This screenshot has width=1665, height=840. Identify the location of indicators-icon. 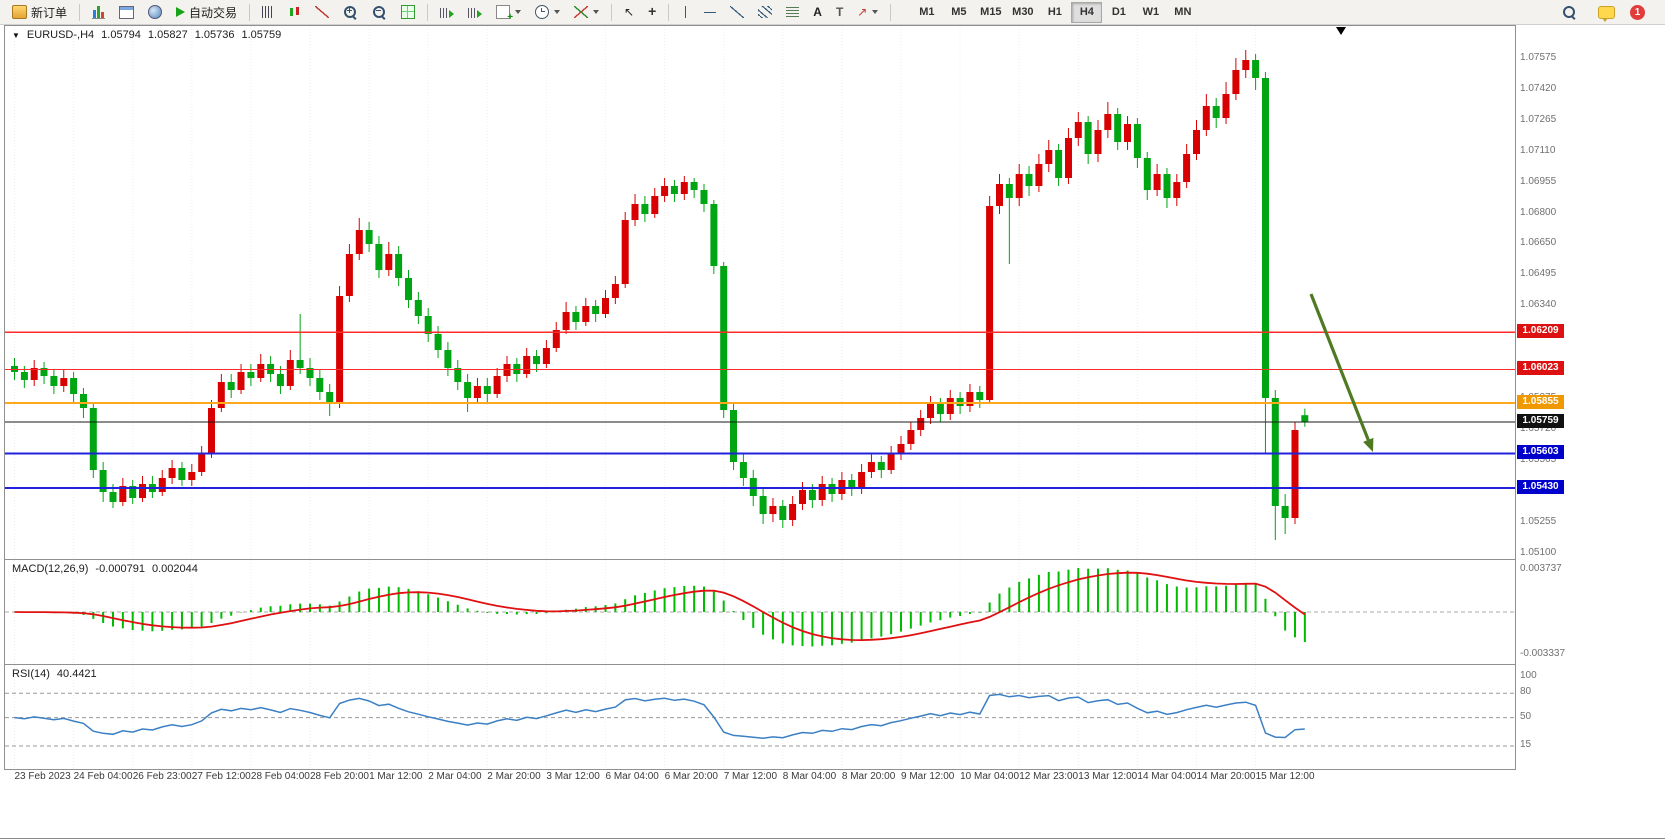
(581, 12).